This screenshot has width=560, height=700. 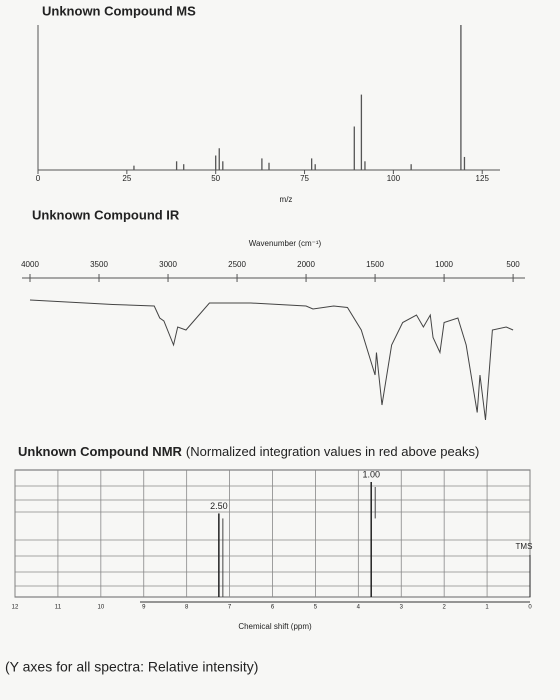 I want to click on x-tick-label: 500, so click(x=513, y=264).